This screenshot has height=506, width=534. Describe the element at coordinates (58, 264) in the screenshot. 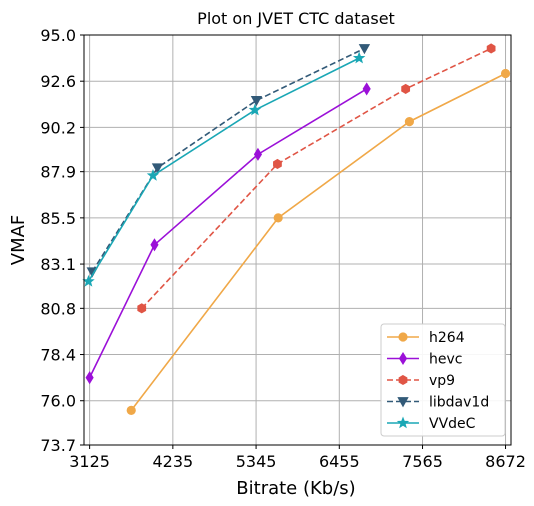

I see `y-tick-label: 83.1` at that location.